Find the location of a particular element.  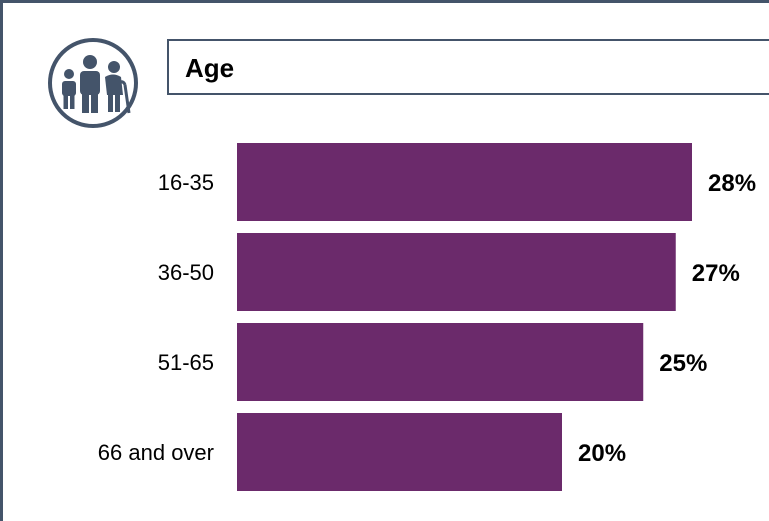

family-icon is located at coordinates (93, 83).